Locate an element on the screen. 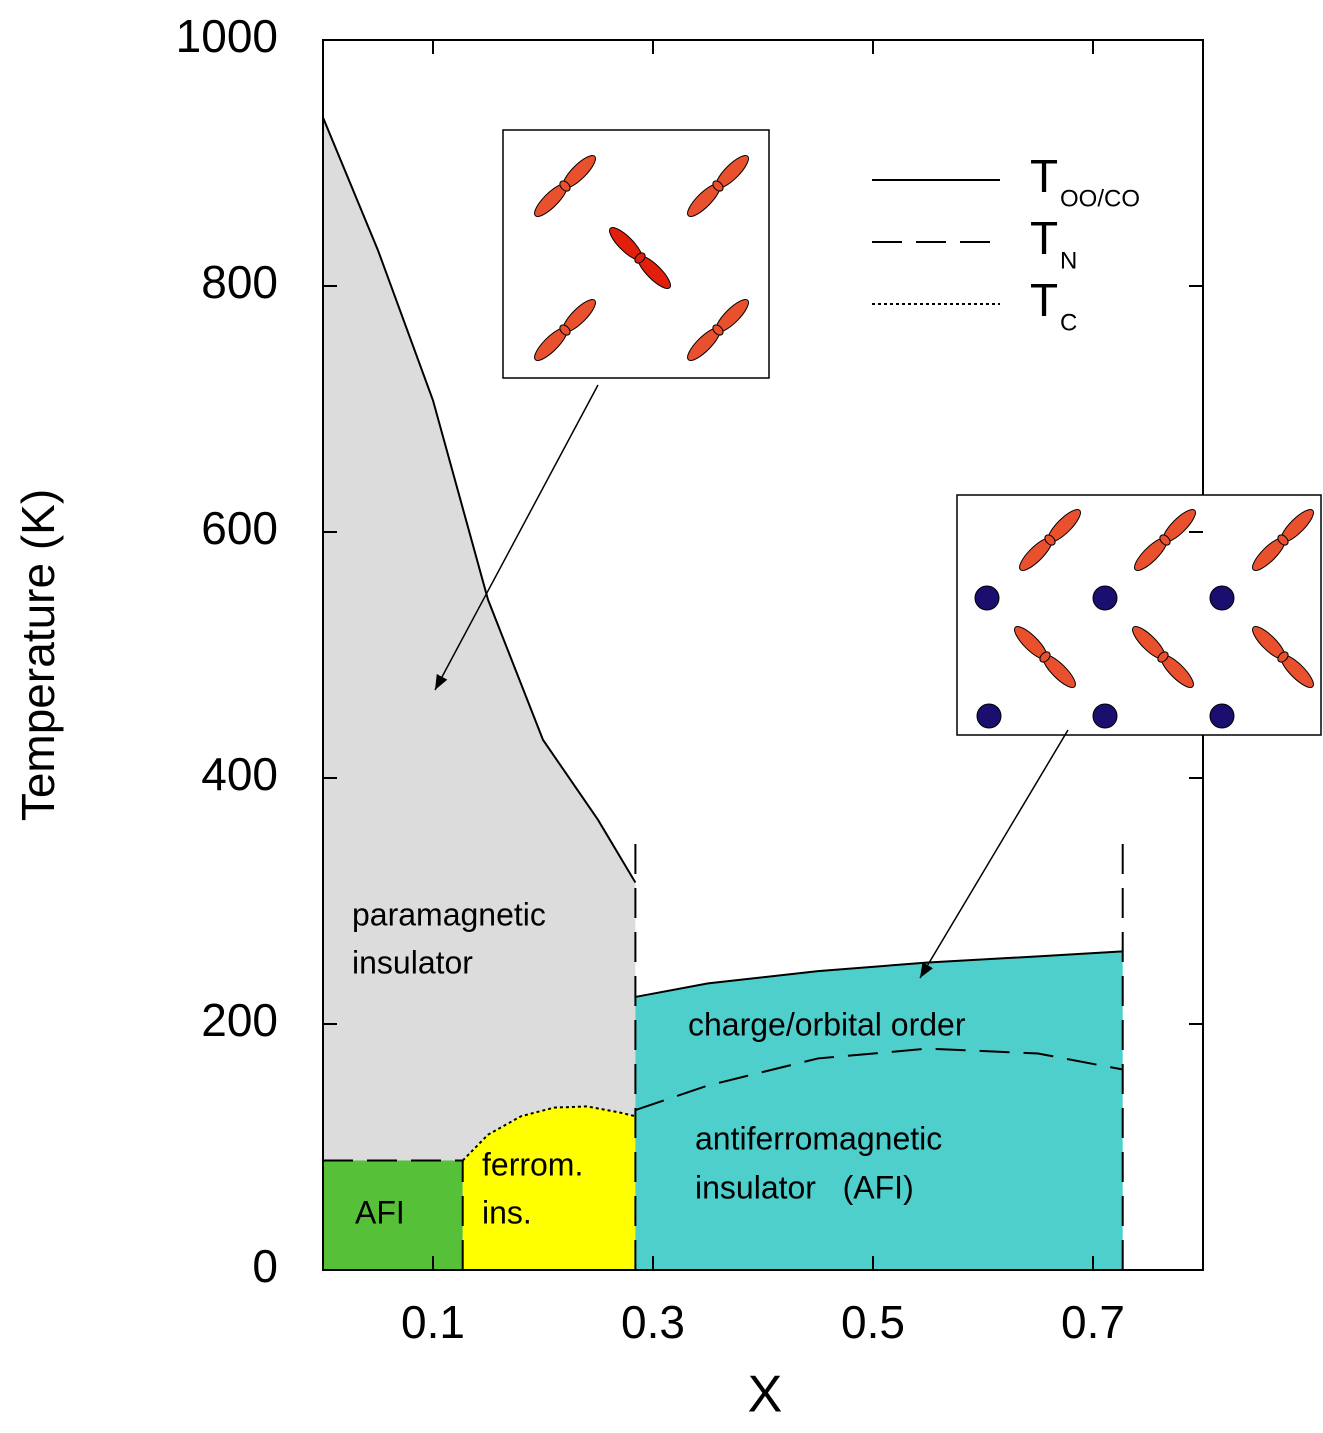 The image size is (1323, 1433). x-tick-label: 0.5 is located at coordinates (873, 1322).